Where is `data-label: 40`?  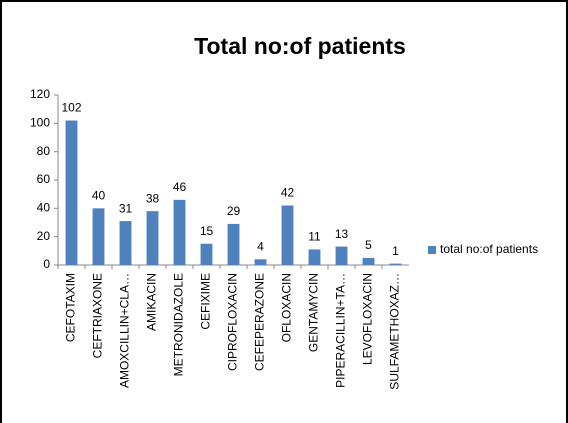 data-label: 40 is located at coordinates (99, 196).